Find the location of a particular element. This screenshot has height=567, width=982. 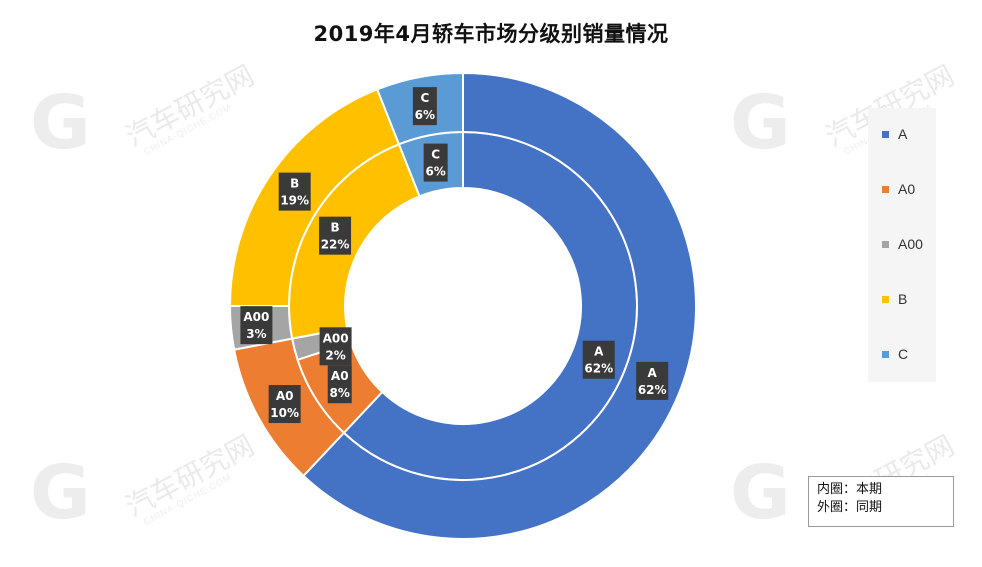

data-label-text: 8% is located at coordinates (340, 393).